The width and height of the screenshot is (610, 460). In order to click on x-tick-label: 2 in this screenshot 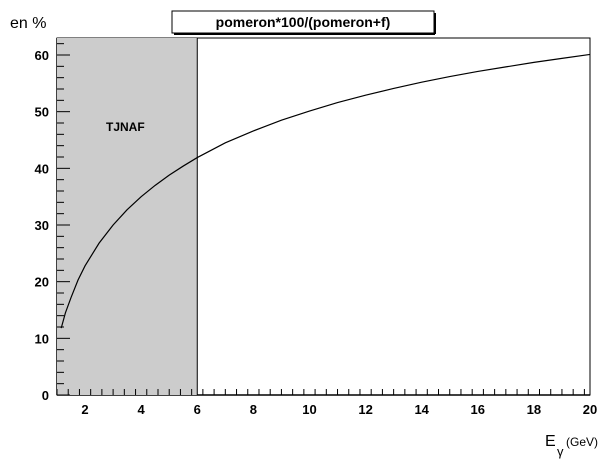, I will do `click(84, 409)`.